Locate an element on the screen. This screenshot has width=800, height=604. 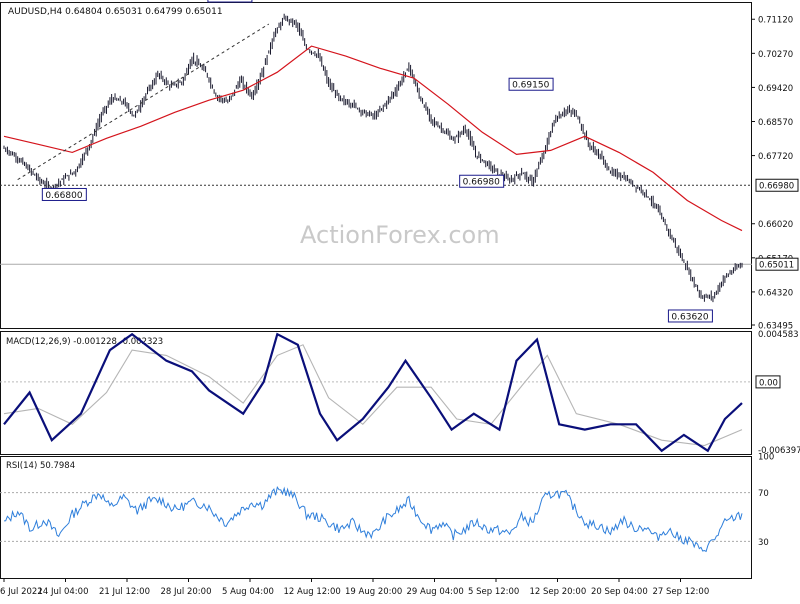
price-axis-tick-label: 0.63495 is located at coordinates (775, 326).